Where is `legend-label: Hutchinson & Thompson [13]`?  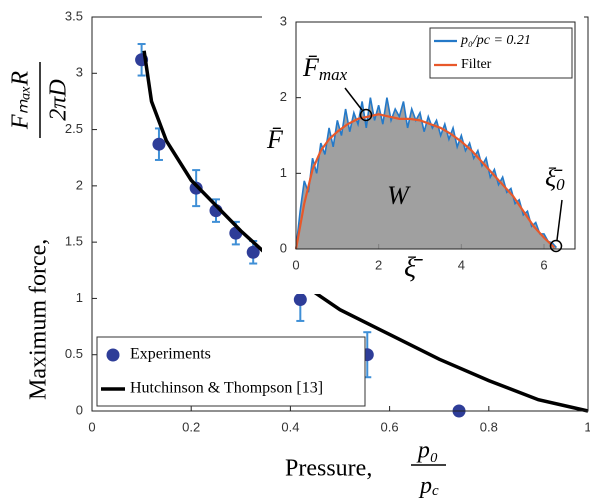 legend-label: Hutchinson & Thompson [13] is located at coordinates (226, 388).